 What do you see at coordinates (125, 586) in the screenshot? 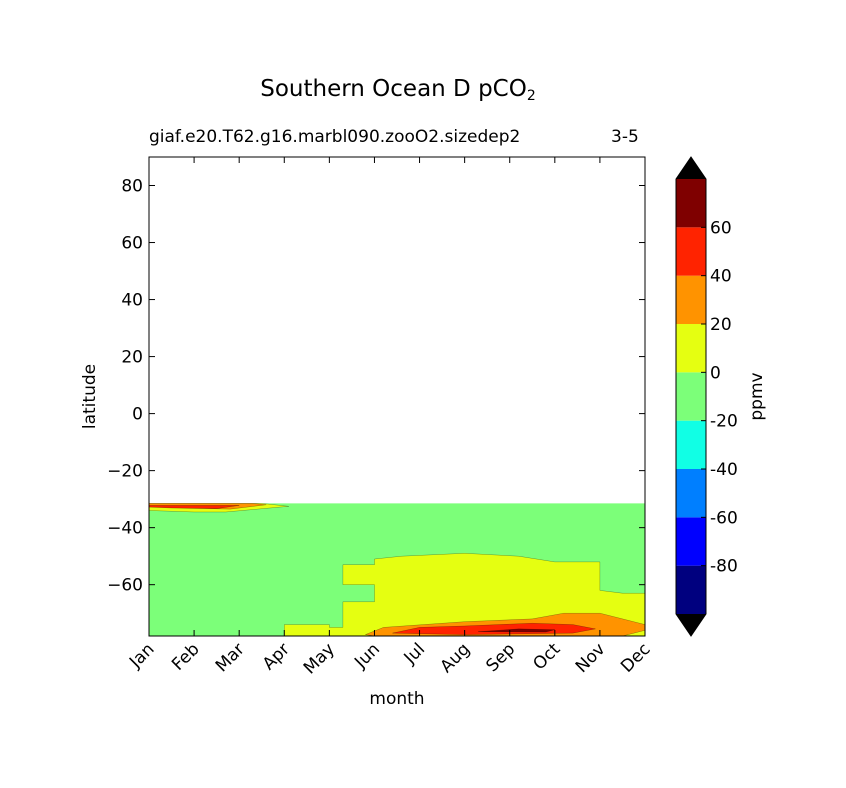
I see `y-tick-label: −60` at bounding box center [125, 586].